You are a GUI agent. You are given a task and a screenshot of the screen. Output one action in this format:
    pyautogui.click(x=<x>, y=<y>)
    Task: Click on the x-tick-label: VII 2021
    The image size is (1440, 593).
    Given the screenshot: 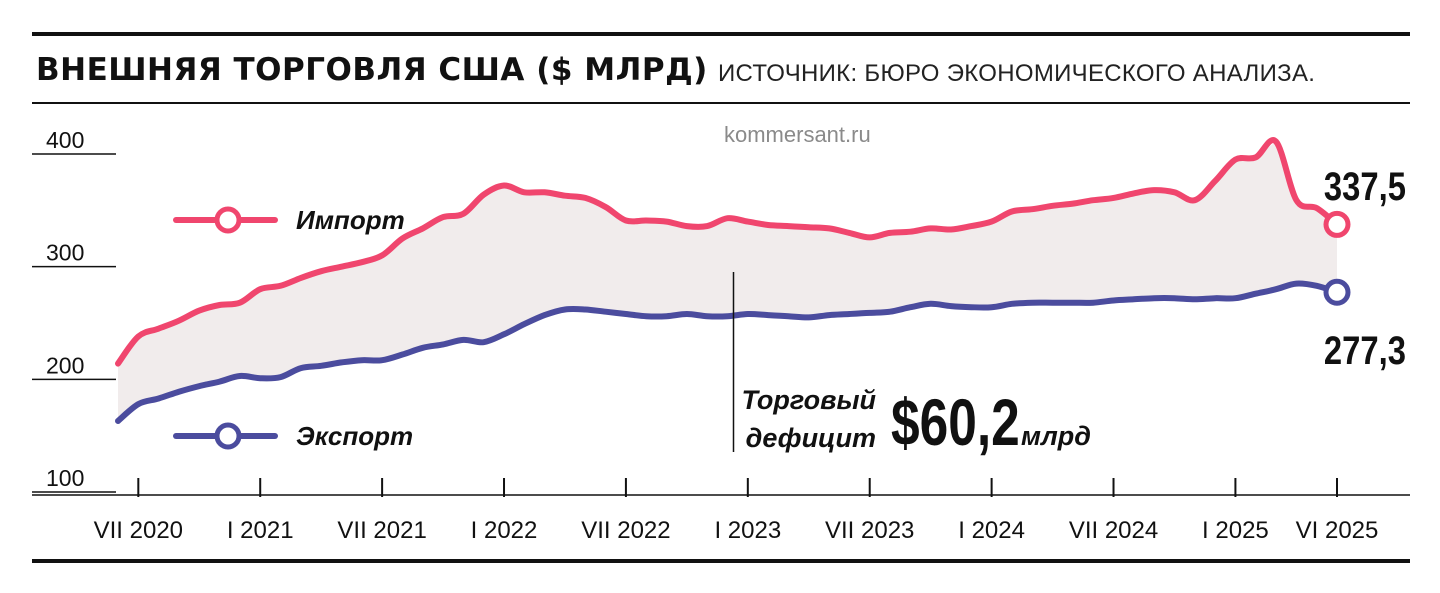 What is the action you would take?
    pyautogui.click(x=381, y=530)
    